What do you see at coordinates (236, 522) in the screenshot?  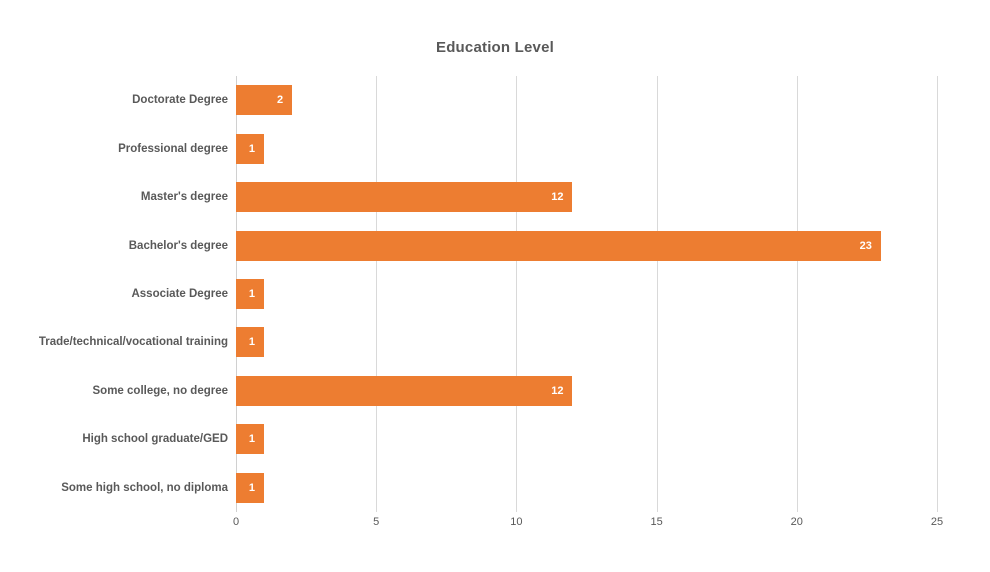 I see `x-axis-tick-label: 0` at bounding box center [236, 522].